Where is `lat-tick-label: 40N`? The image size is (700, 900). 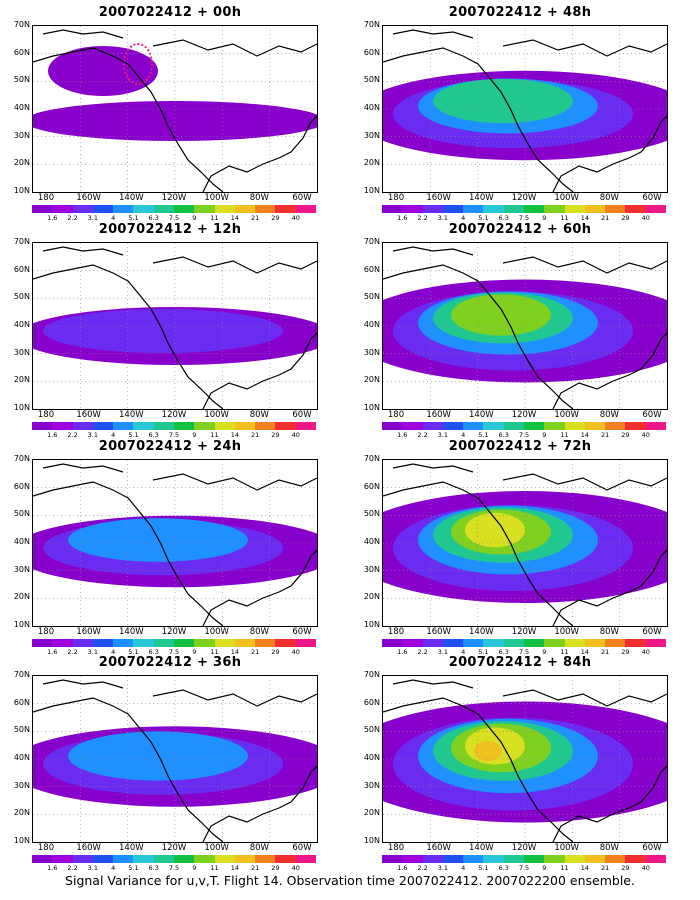 lat-tick-label: 40N is located at coordinates (371, 107).